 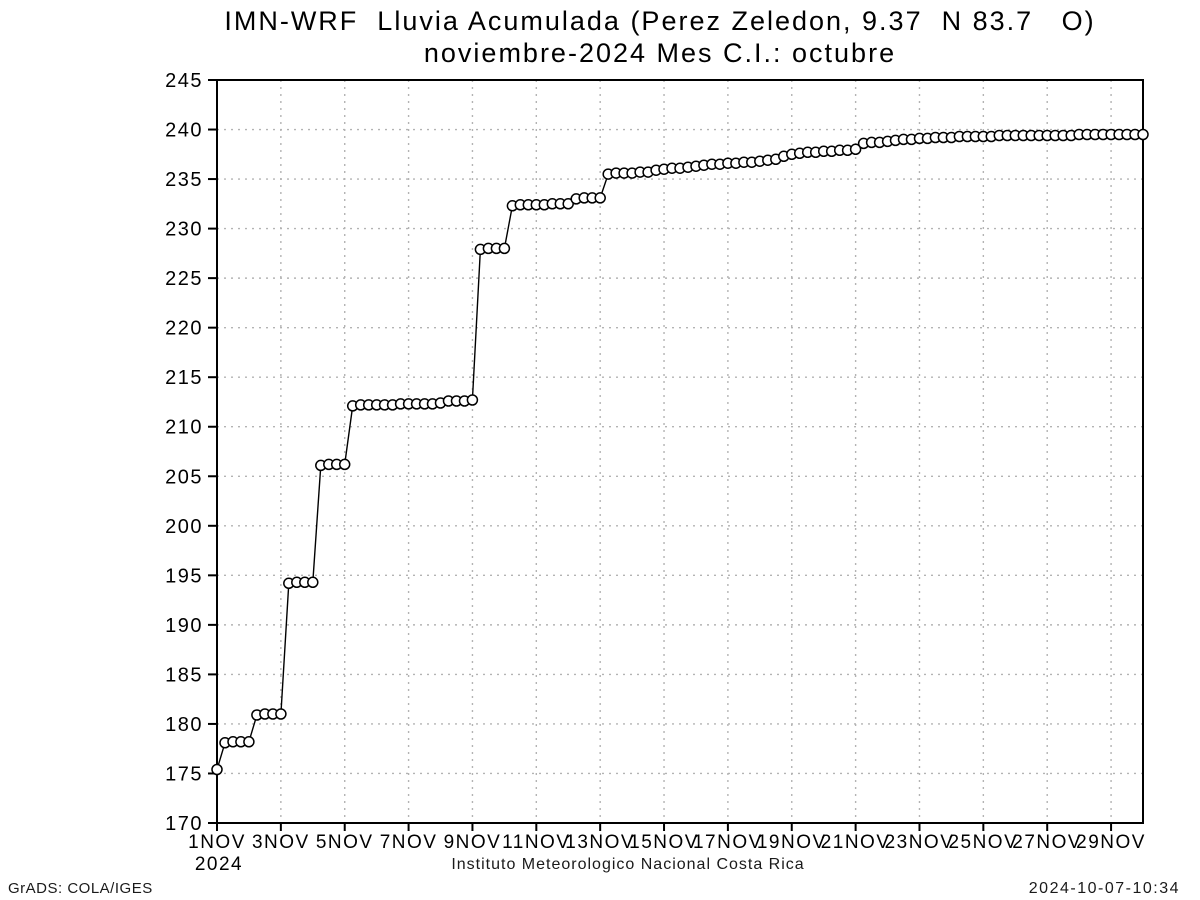 What do you see at coordinates (920, 842) in the screenshot?
I see `x-tick-label: 23NOV` at bounding box center [920, 842].